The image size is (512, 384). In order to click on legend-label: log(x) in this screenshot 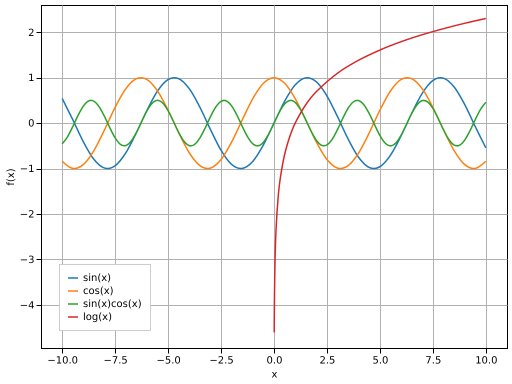, I will do `click(97, 317)`.